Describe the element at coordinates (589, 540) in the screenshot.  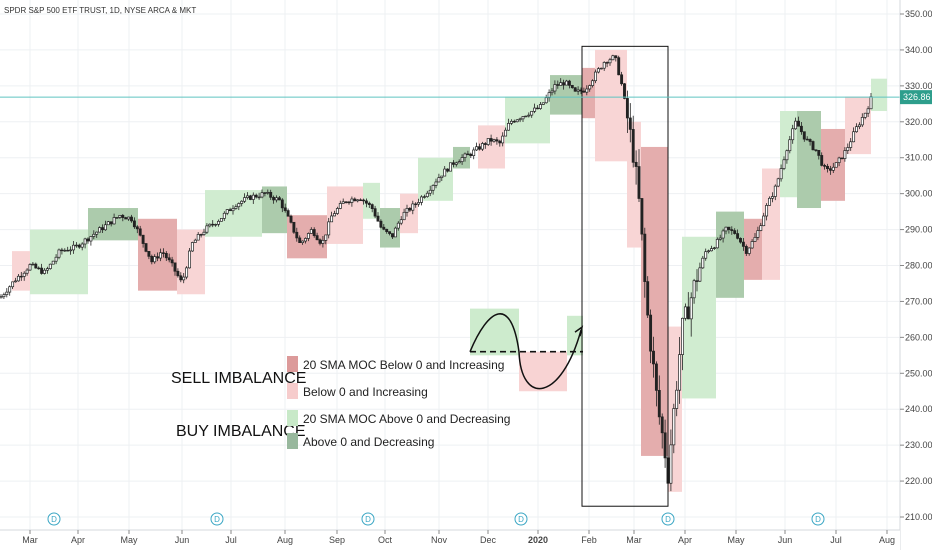
I see `time-tick-label: Feb` at that location.